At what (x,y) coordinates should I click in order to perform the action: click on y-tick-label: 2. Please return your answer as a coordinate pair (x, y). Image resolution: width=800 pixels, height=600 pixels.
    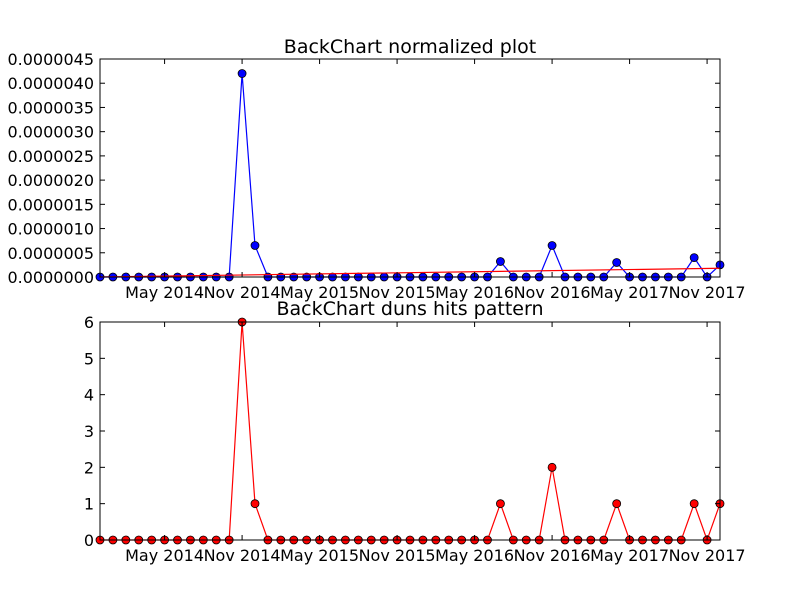
    Looking at the image, I should click on (89, 467).